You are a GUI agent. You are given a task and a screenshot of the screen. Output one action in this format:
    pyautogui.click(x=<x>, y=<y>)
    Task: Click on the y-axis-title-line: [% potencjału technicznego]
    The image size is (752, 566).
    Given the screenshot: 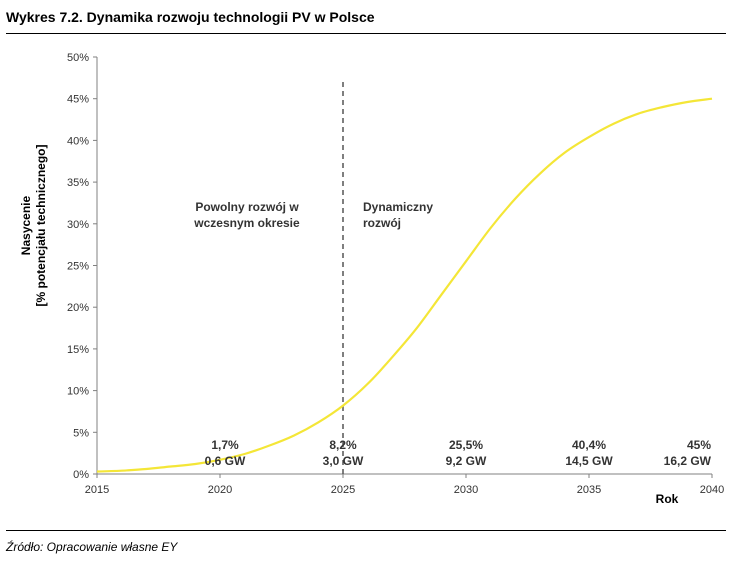 What is the action you would take?
    pyautogui.click(x=41, y=225)
    